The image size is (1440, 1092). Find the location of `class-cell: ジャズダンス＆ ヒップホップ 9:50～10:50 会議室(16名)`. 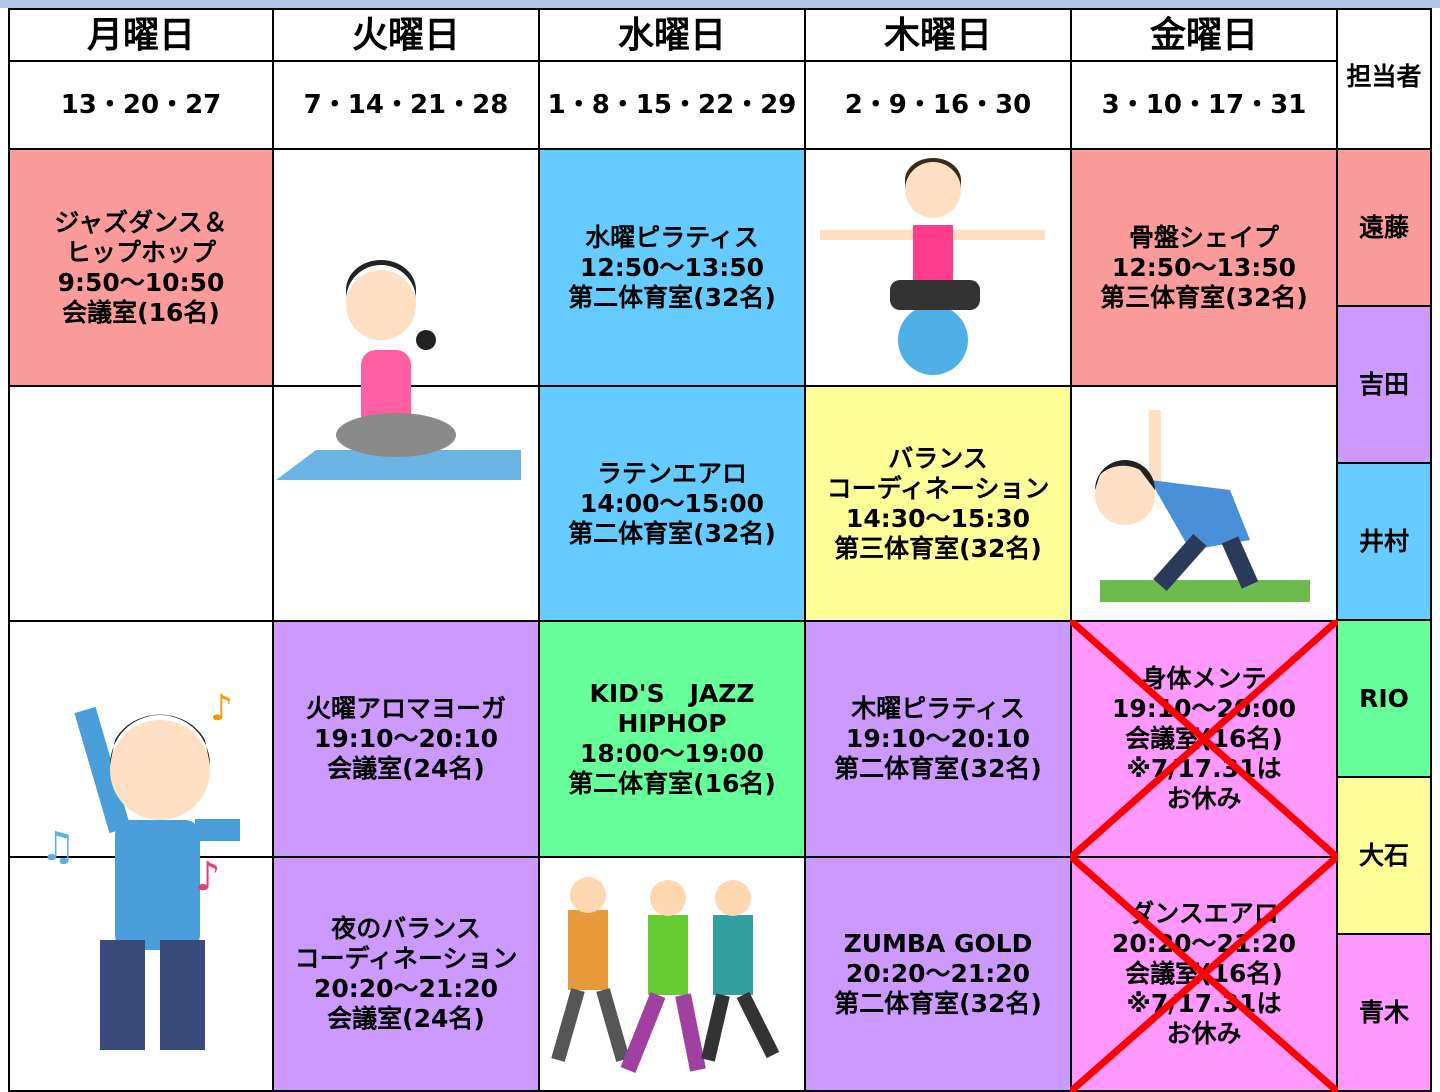

class-cell: ジャズダンス＆ ヒップホップ 9:50～10:50 会議室(16名) is located at coordinates (141, 267).